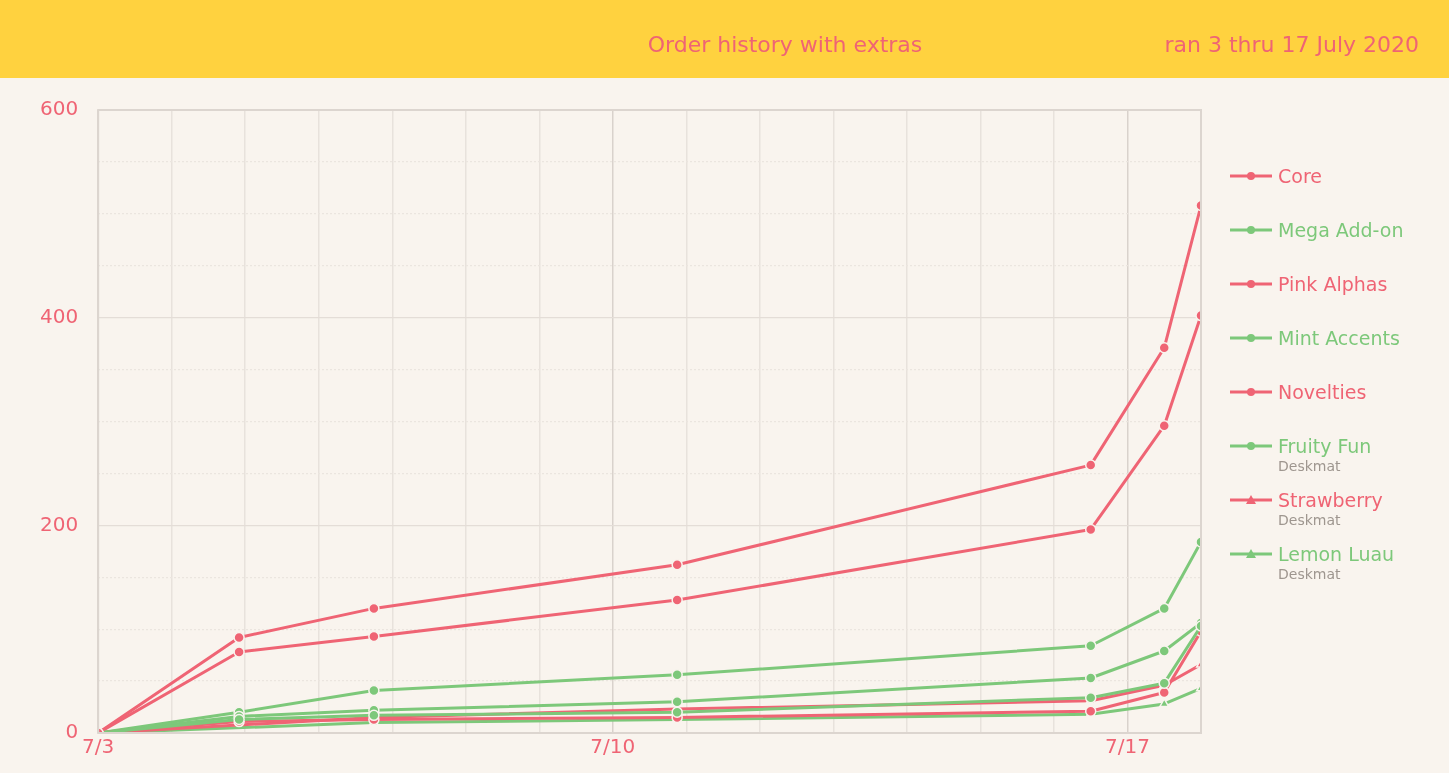 The height and width of the screenshot is (773, 1449). I want to click on y-tick-label: 200, so click(59, 523).